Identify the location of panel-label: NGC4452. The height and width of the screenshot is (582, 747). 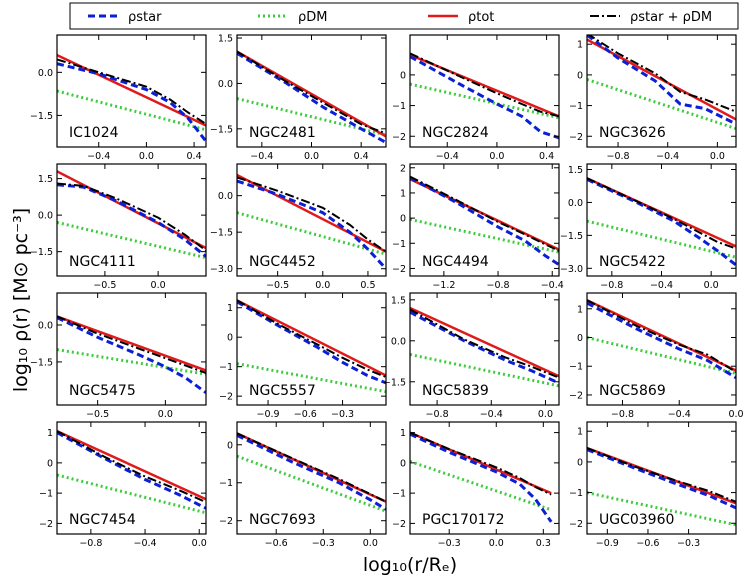
(282, 262).